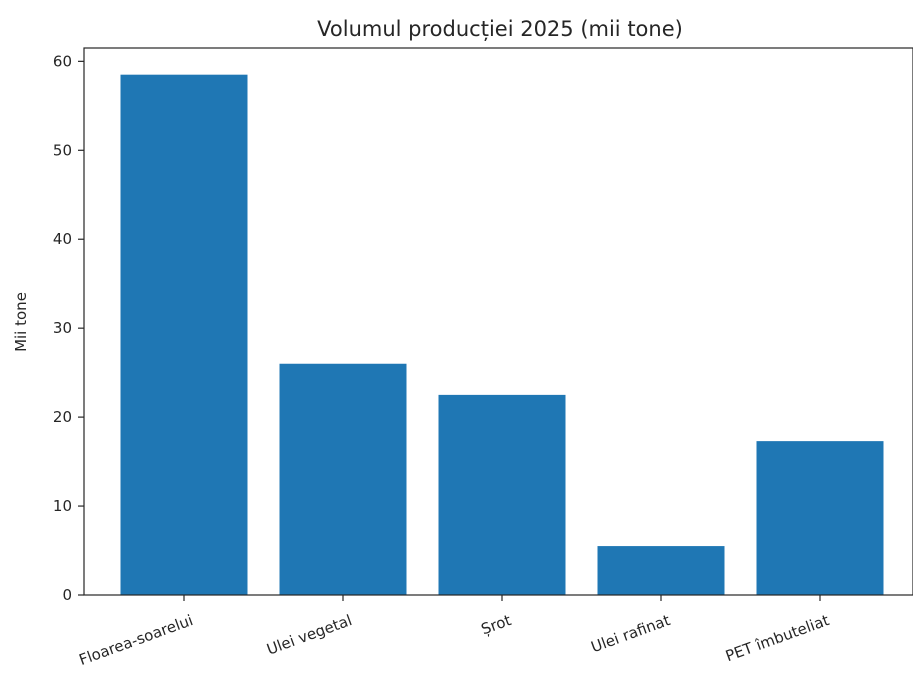  Describe the element at coordinates (62, 150) in the screenshot. I see `y-tick-label: 50` at that location.